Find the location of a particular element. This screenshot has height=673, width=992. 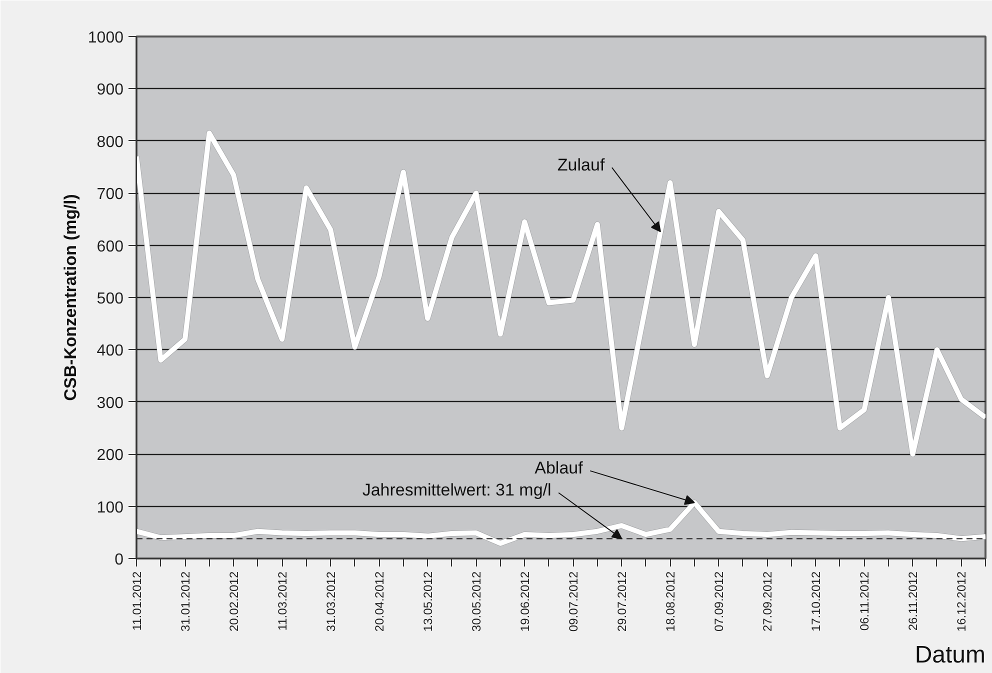

x-tick-label: 20.04.2012 is located at coordinates (379, 601).